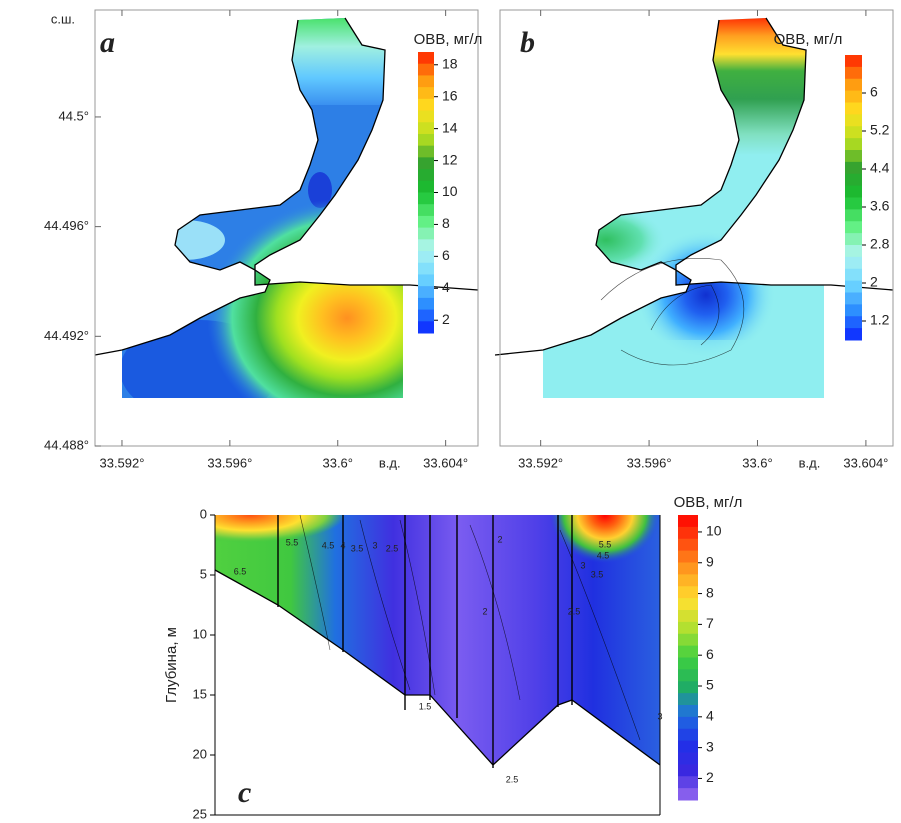  I want to click on contour-label: 4, so click(342, 545).